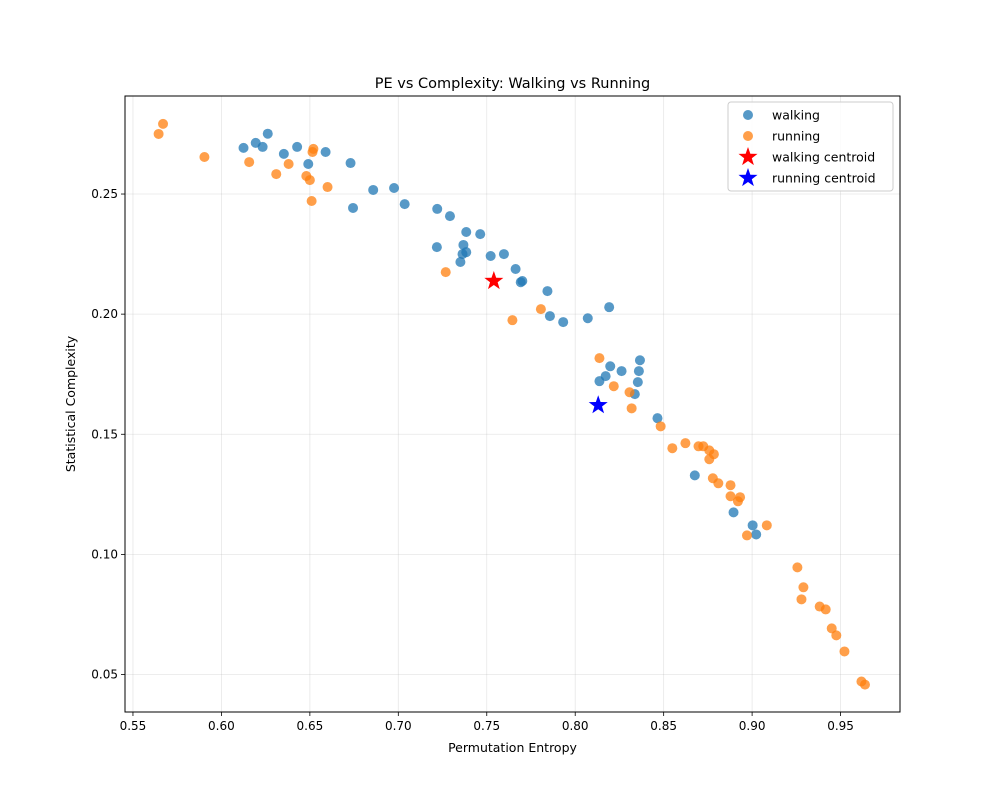 This screenshot has height=800, width=1000. What do you see at coordinates (398, 726) in the screenshot?
I see `x-tick-label: 0.70` at bounding box center [398, 726].